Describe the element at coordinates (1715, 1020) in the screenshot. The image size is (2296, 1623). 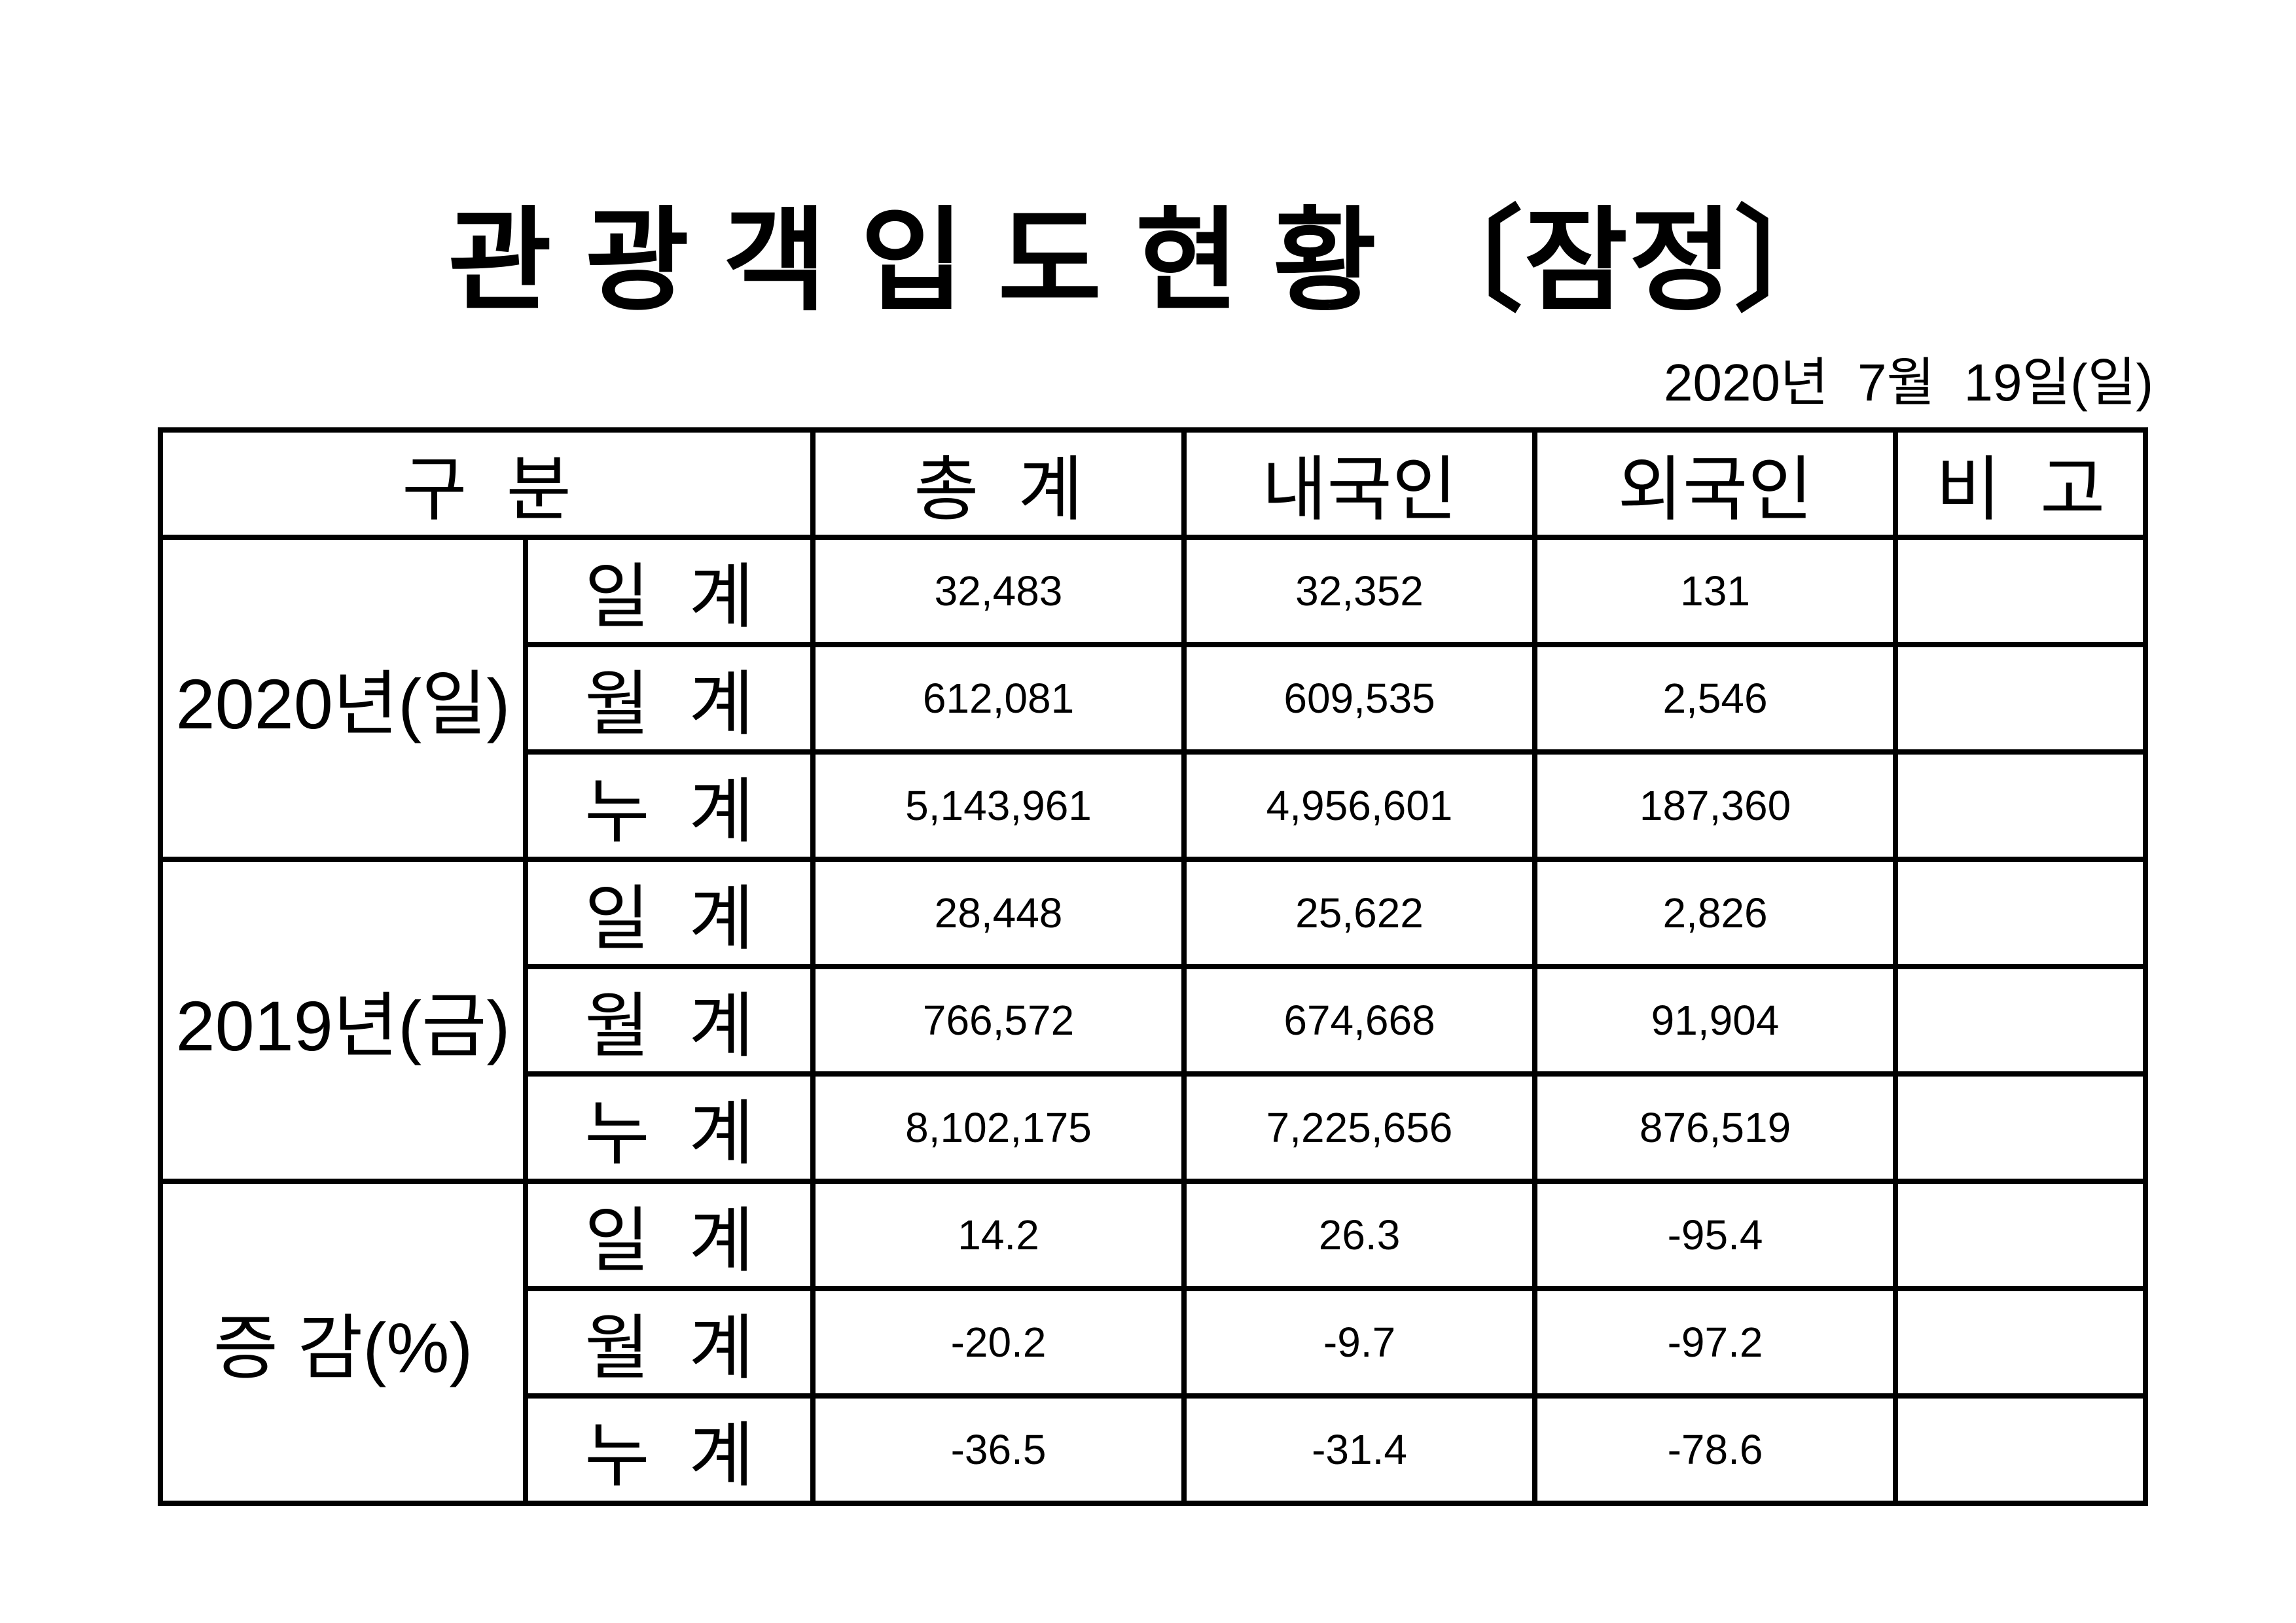
I see `value-foreign: 91,904` at that location.